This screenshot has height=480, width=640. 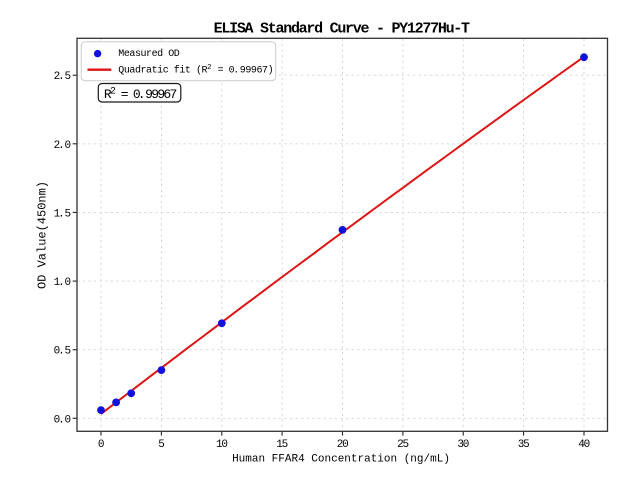 What do you see at coordinates (462, 445) in the screenshot?
I see `svg-text: 30` at bounding box center [462, 445].